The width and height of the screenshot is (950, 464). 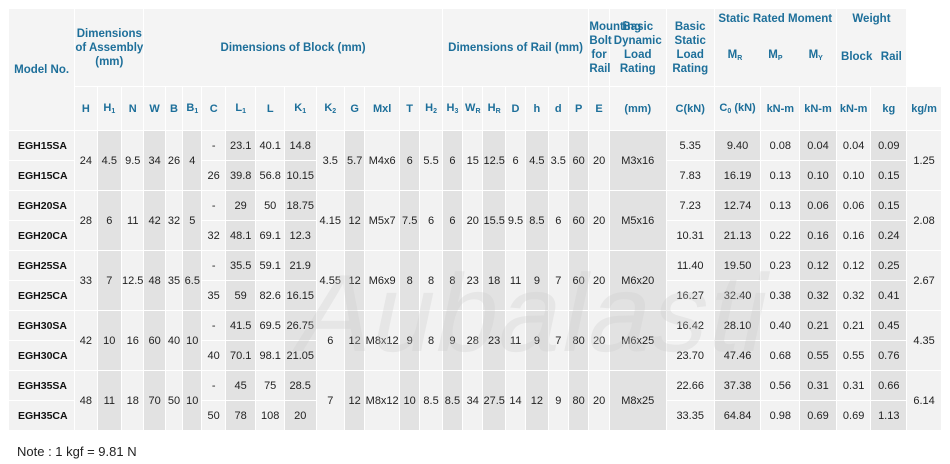 What do you see at coordinates (558, 400) in the screenshot?
I see `cell-d: 9` at bounding box center [558, 400].